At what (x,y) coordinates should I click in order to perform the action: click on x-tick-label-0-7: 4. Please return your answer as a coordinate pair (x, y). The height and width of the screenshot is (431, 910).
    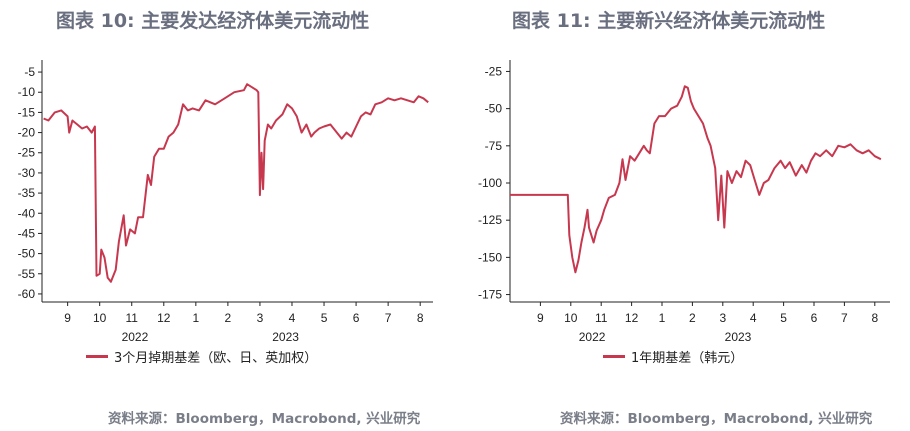
    Looking at the image, I should click on (292, 318).